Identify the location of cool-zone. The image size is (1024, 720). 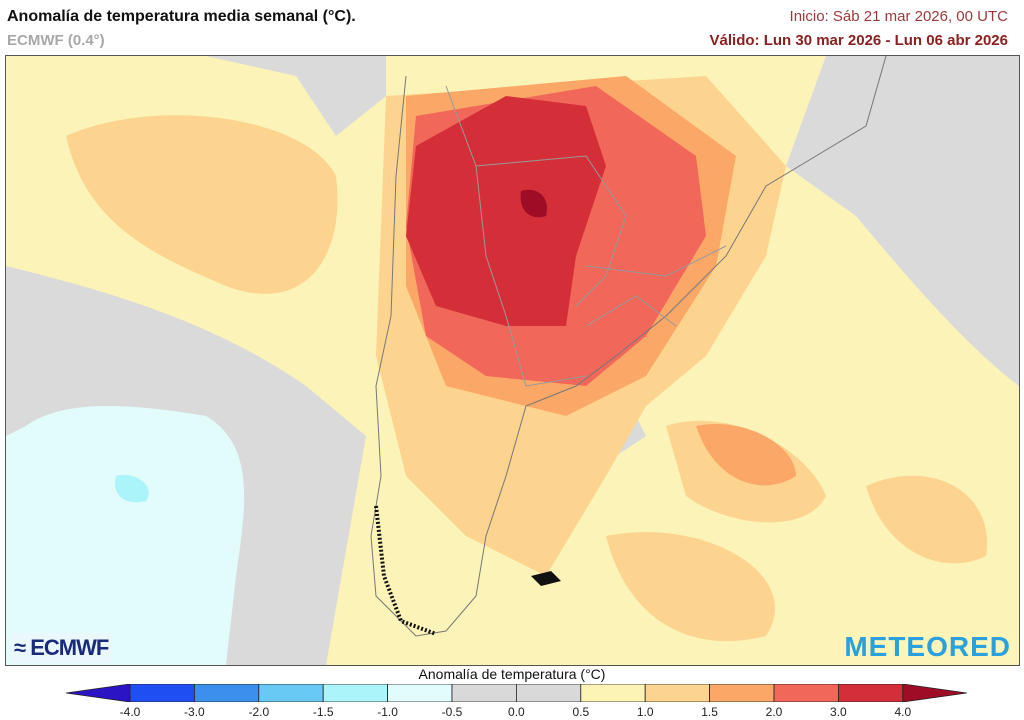
(125, 535).